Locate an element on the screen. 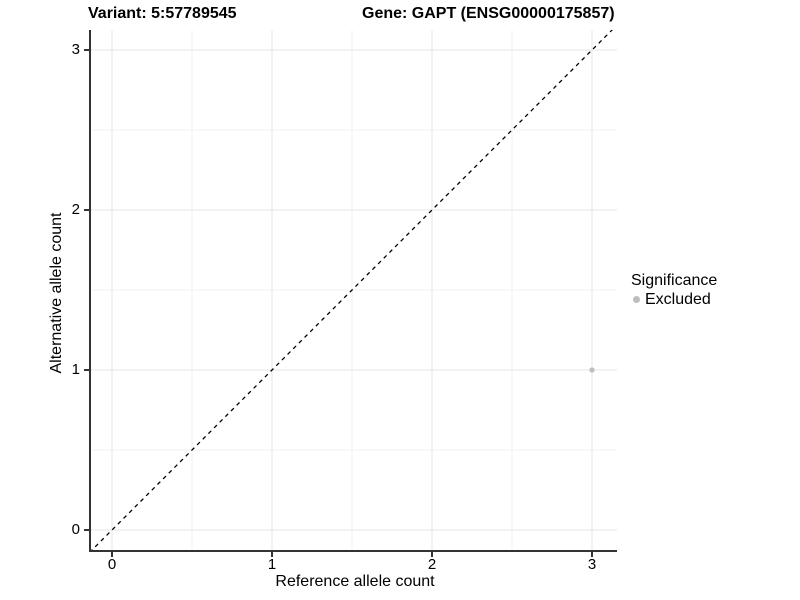 The width and height of the screenshot is (800, 600). gene-title: Gene: GAPT (ENSG00000175857) is located at coordinates (488, 13).